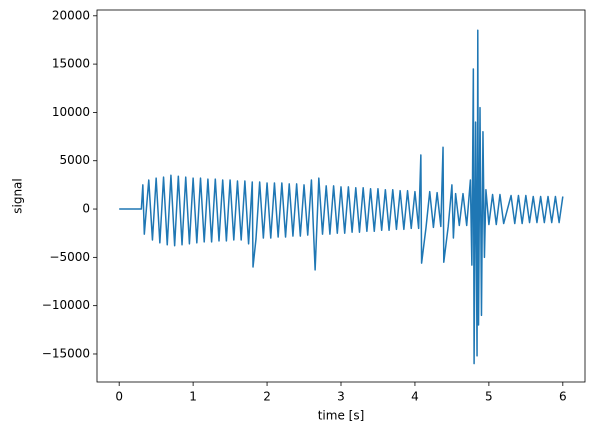  I want to click on y-tick-label: 10000, so click(71, 112).